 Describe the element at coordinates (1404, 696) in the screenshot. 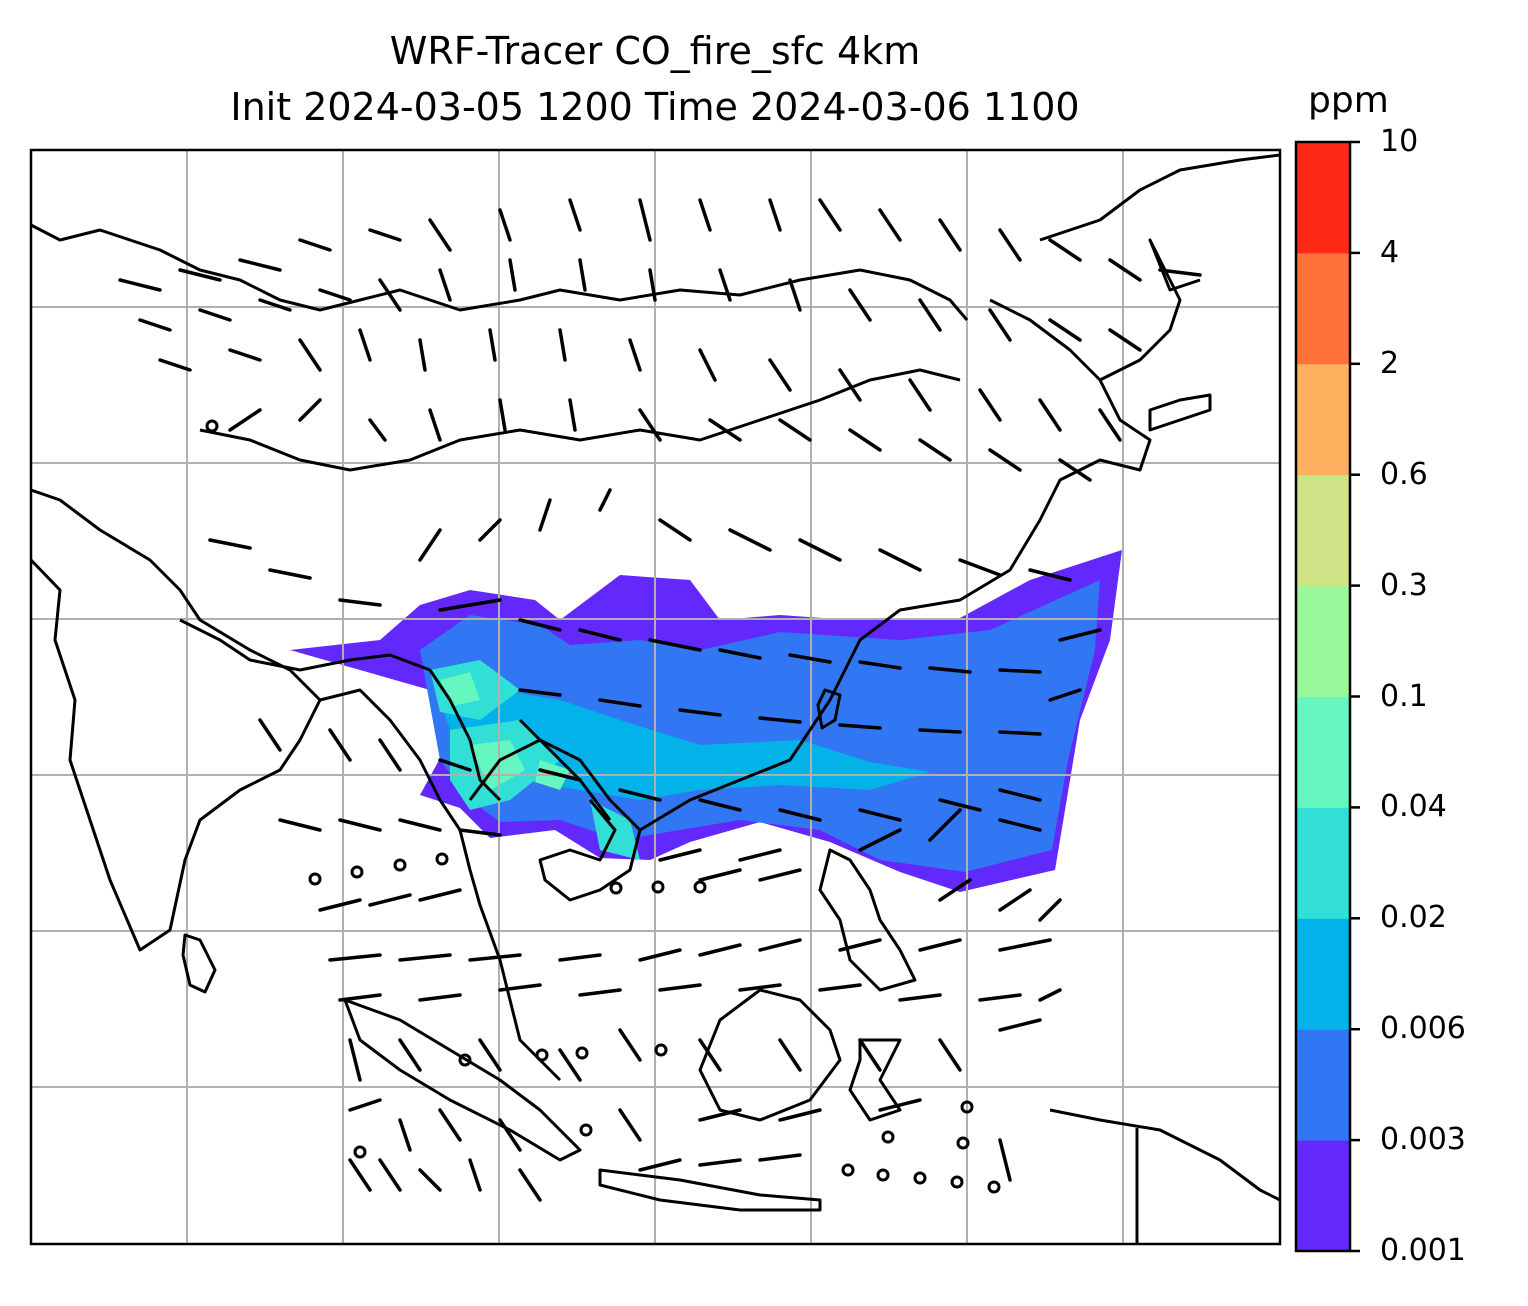

I see `colorbar-tick-label: 0.1` at that location.